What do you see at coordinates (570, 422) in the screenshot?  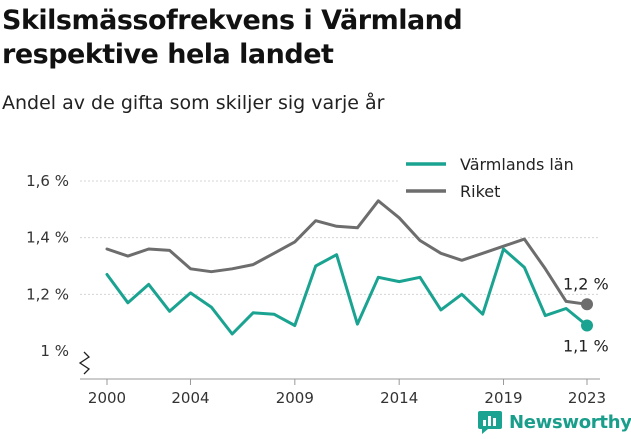 I see `brand-name: Newsworthy` at bounding box center [570, 422].